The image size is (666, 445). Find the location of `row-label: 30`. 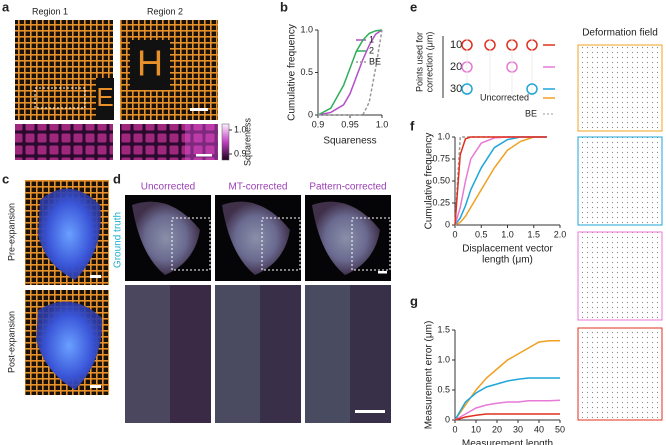

row-label: 30 is located at coordinates (456, 89).